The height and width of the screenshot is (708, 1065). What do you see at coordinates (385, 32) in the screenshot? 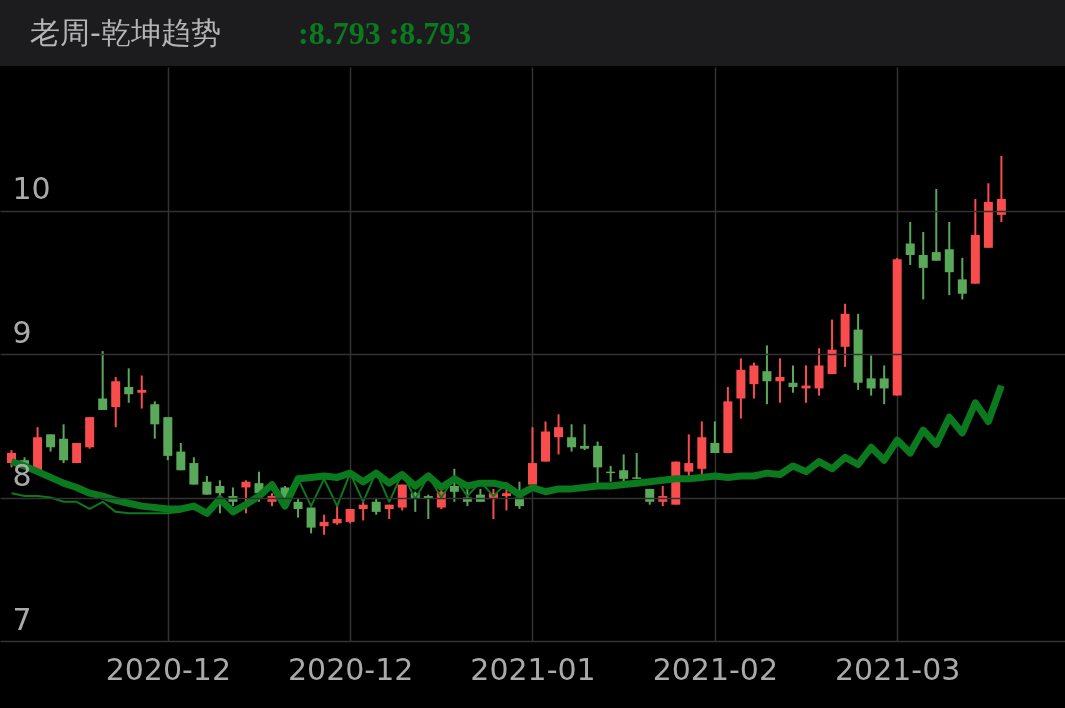
I see `chart-subtitle: :8.793 :8.793` at bounding box center [385, 32].